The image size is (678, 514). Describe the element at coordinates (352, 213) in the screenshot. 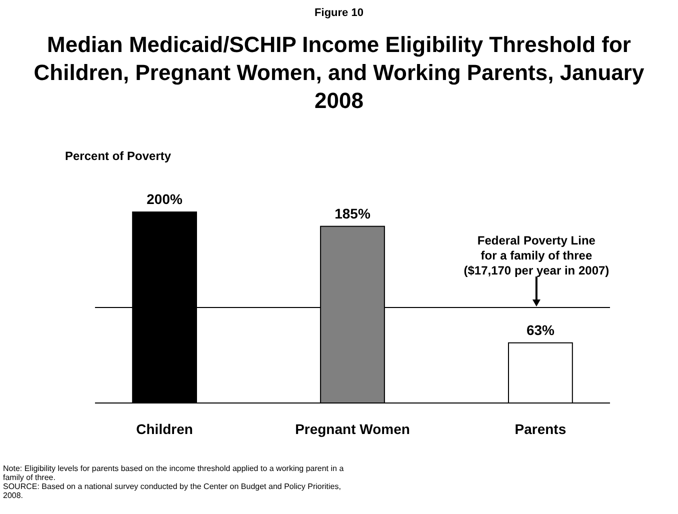

I see `data-label: 185%` at that location.